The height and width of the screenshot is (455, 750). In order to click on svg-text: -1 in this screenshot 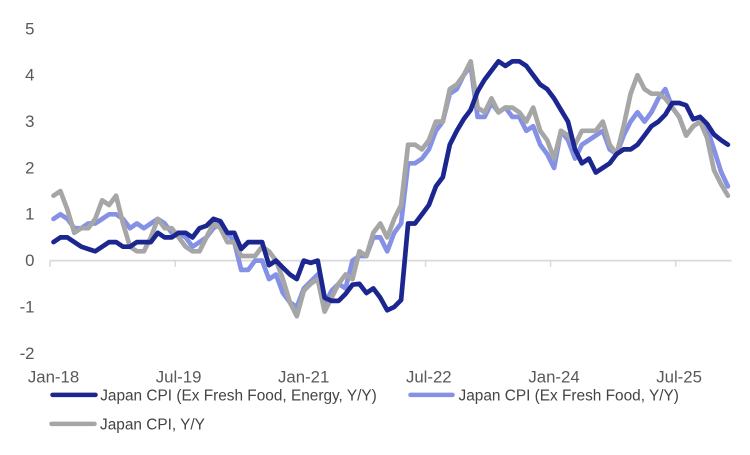, I will do `click(27, 306)`.